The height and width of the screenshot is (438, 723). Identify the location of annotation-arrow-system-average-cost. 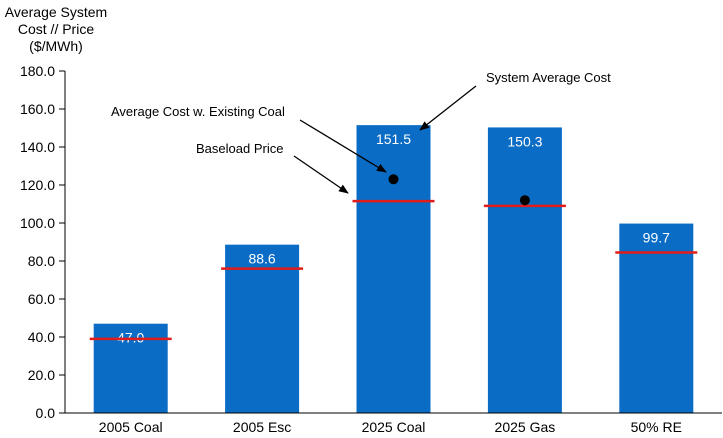
(448, 108).